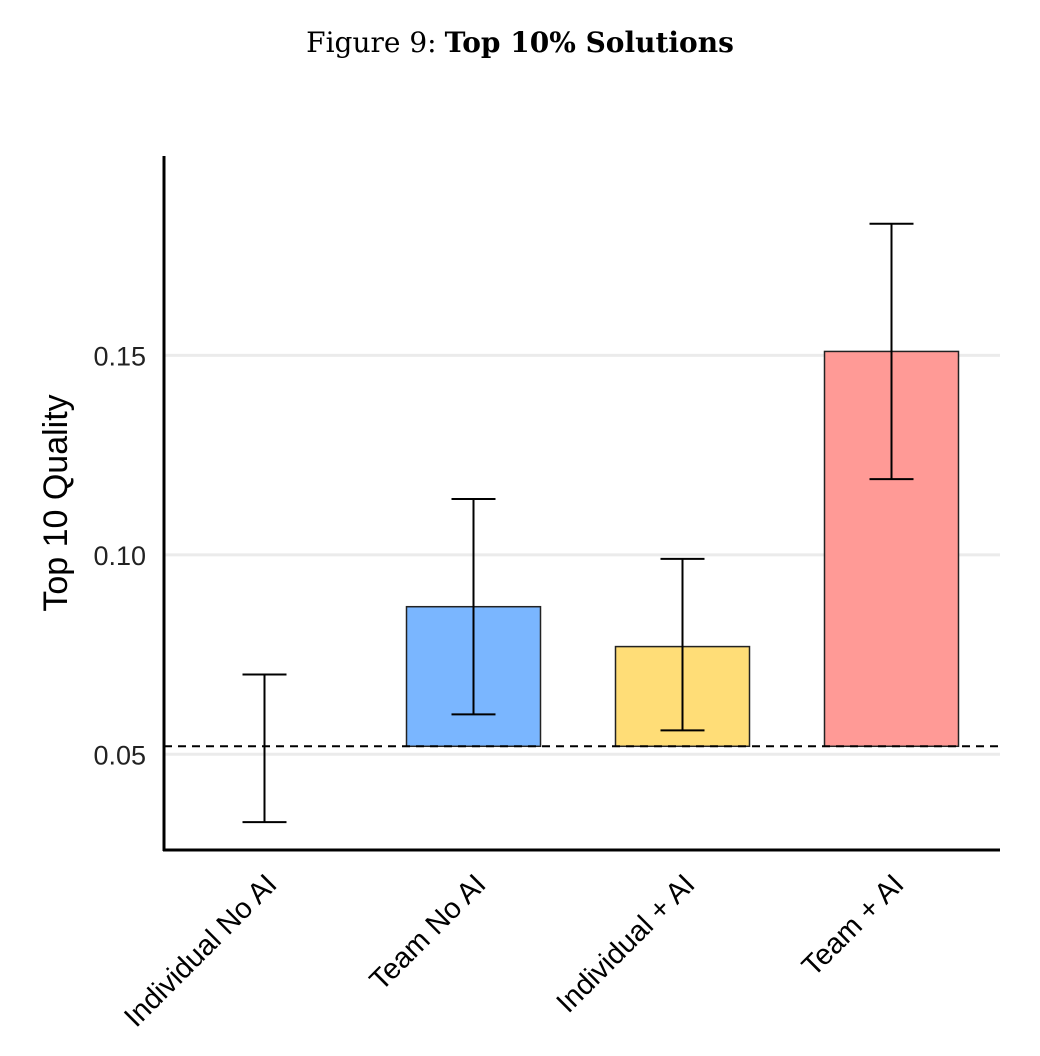  Describe the element at coordinates (119, 356) in the screenshot. I see `y-tick-label: 0.15` at that location.